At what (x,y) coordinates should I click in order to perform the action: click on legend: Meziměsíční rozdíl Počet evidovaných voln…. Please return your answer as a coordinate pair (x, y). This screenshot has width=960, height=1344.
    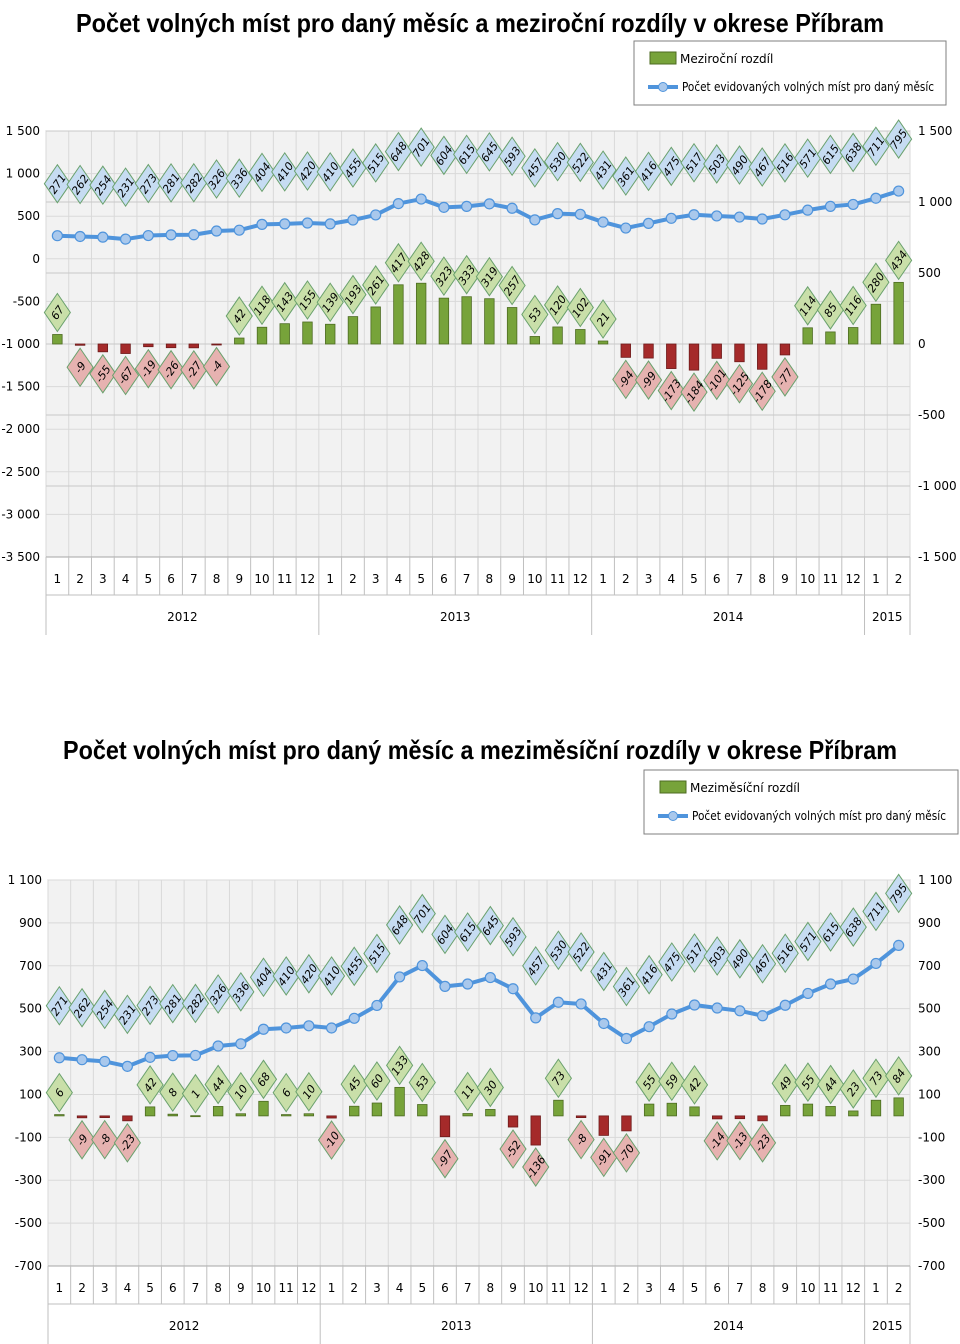
    Looking at the image, I should click on (801, 802).